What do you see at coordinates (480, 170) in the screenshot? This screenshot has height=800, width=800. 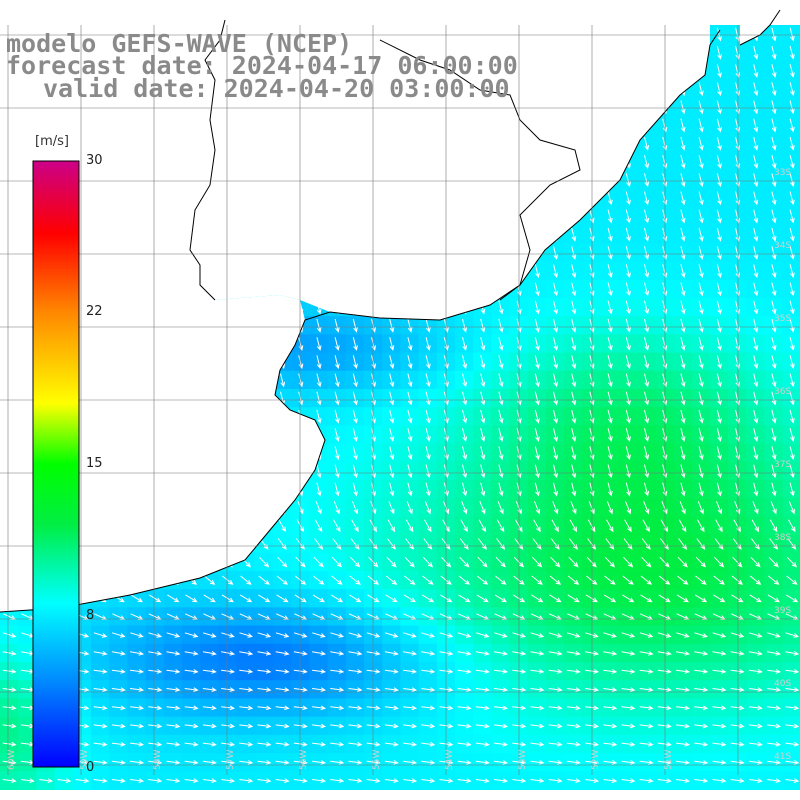 I see `border-line` at bounding box center [480, 170].